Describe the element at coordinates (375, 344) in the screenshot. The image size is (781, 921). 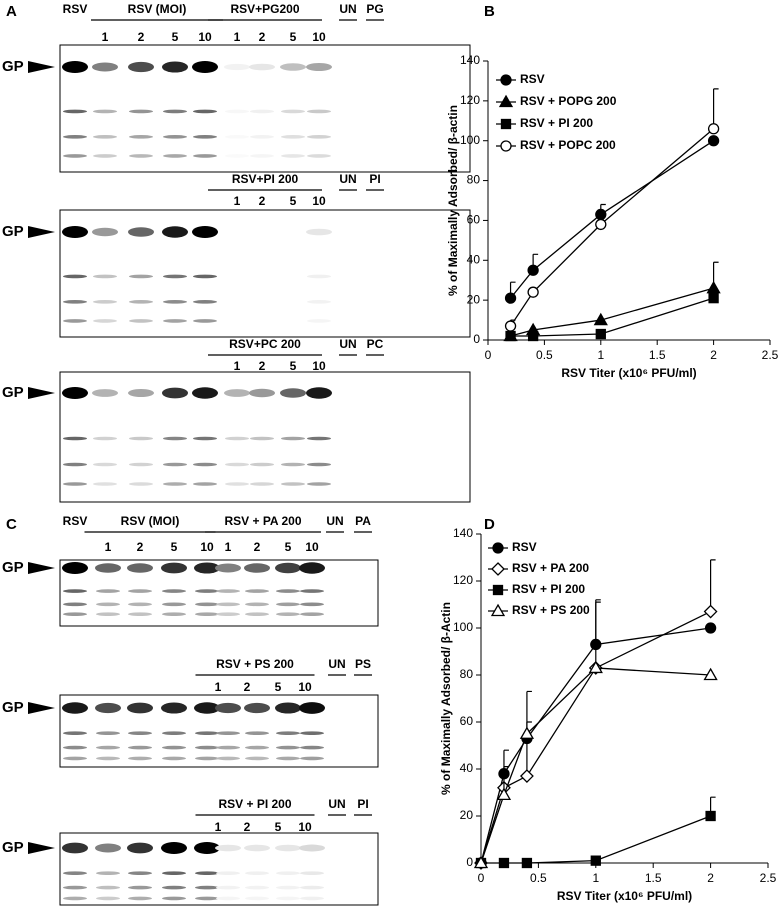
I see `lane-header: PC` at that location.